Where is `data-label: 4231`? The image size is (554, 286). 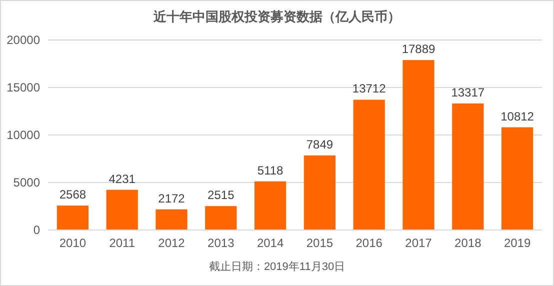 data-label: 4231 is located at coordinates (122, 179).